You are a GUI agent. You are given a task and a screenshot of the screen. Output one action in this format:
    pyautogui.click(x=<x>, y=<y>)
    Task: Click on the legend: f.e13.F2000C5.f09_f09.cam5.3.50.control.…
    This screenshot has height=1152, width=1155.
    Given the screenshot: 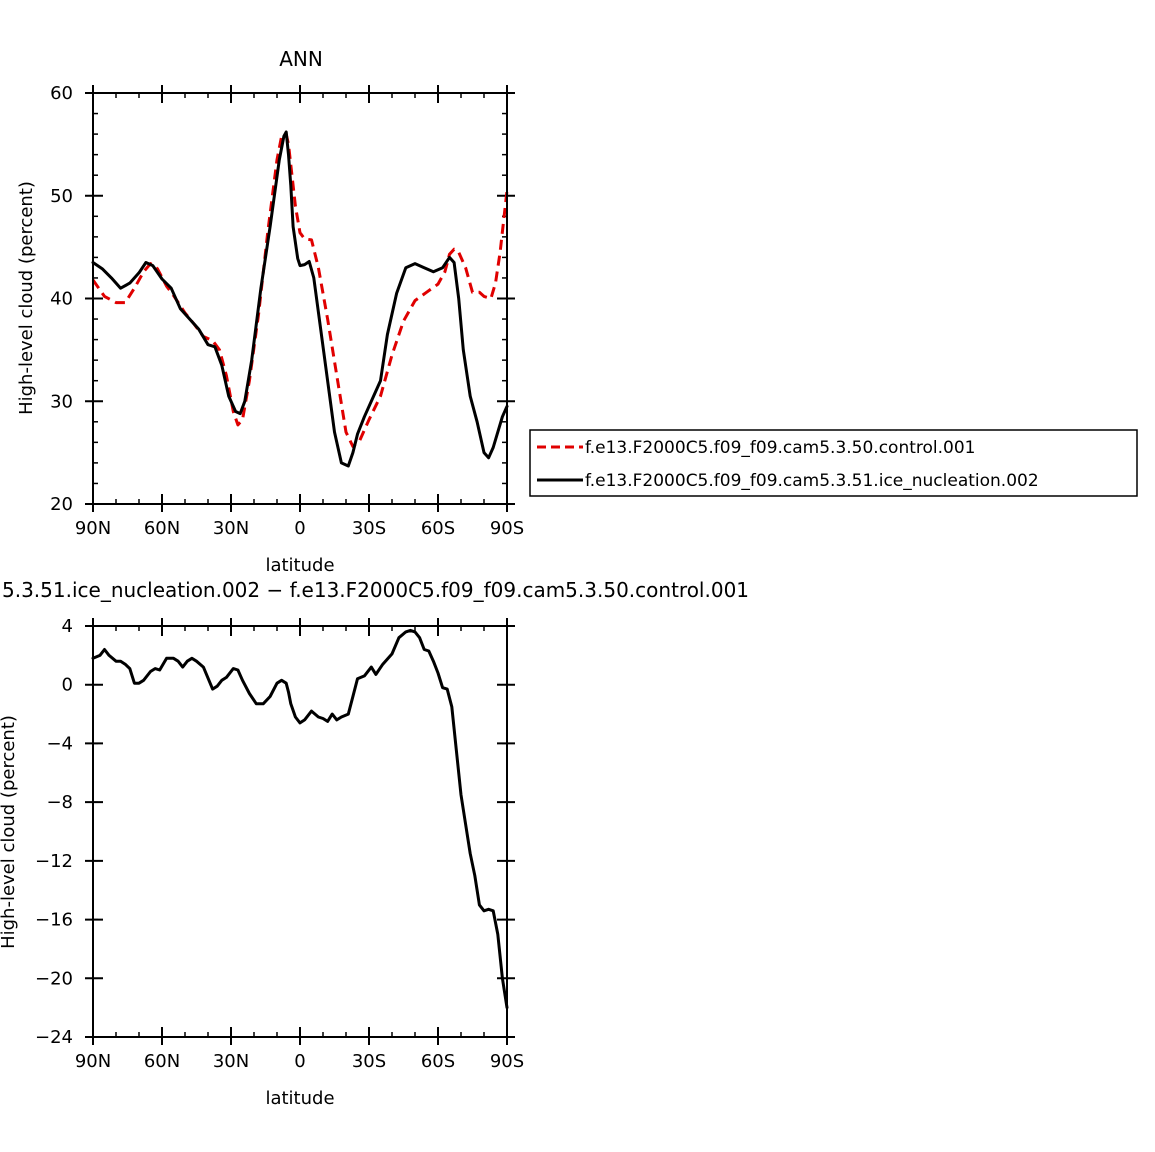 What is the action you would take?
    pyautogui.click(x=833, y=463)
    